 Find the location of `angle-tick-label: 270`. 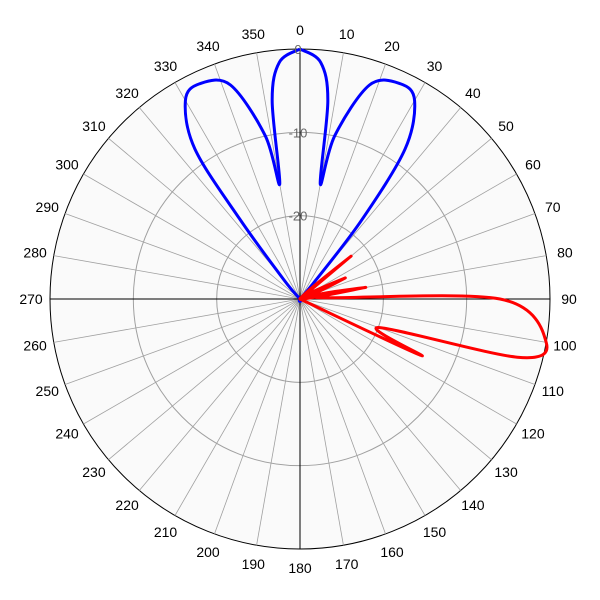

angle-tick-label: 270 is located at coordinates (31, 299).